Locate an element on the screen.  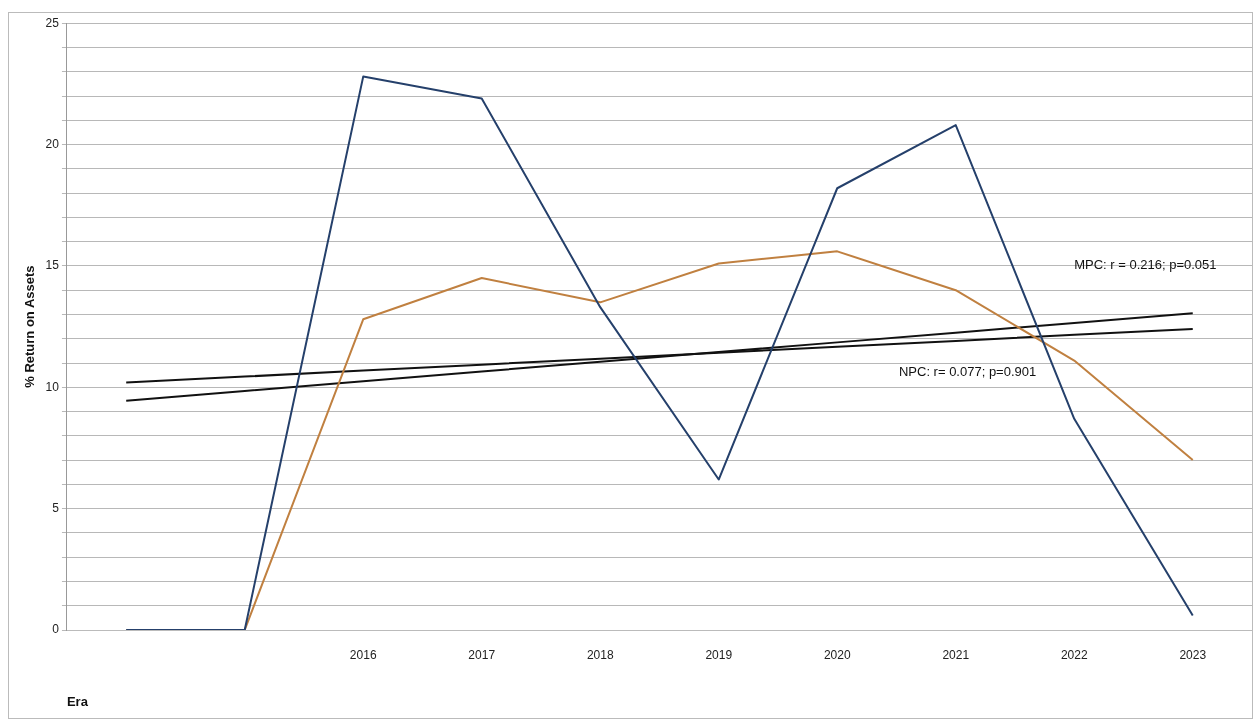
annotation: NPC: r= 0.077; p=0.901 is located at coordinates (967, 371).